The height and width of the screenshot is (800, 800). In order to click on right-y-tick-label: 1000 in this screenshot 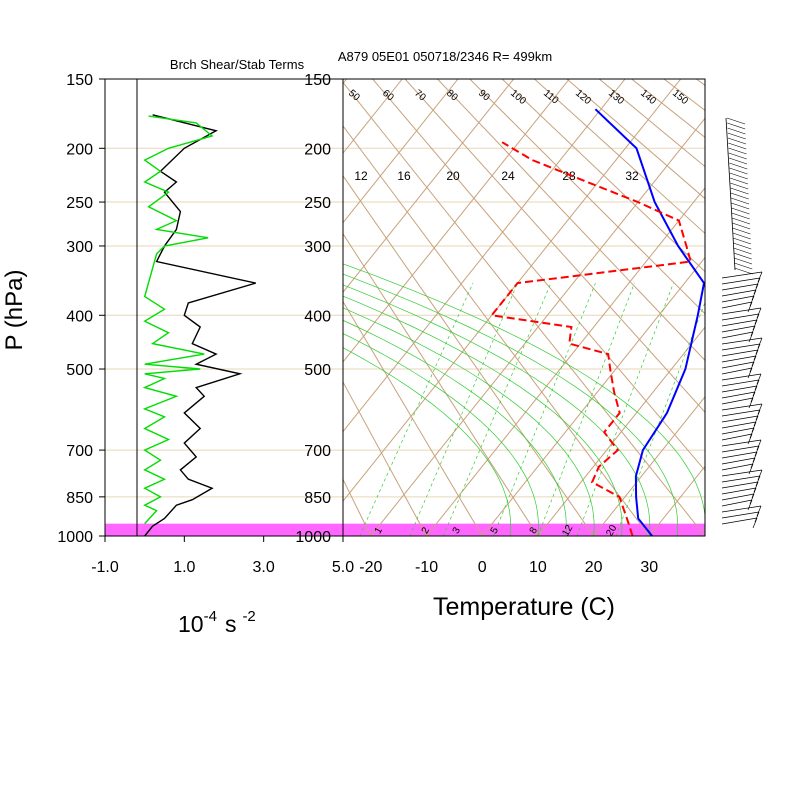, I will do `click(313, 537)`.